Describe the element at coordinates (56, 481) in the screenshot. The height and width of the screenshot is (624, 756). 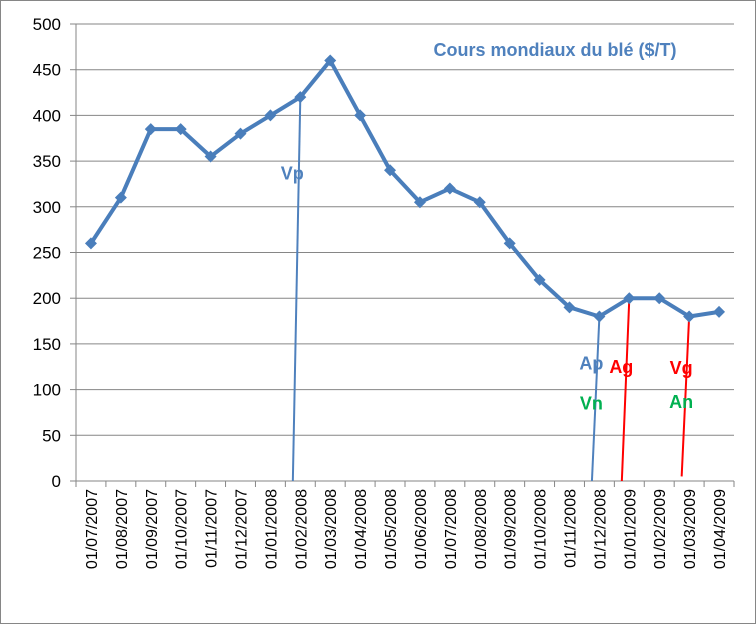
I see `y-tick-label: 0` at that location.